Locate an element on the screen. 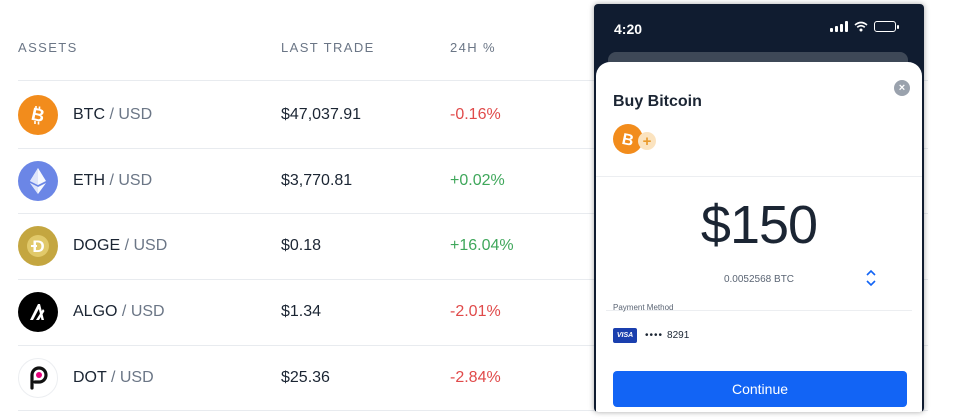 Image resolution: width=960 pixels, height=420 pixels. algorand-icon is located at coordinates (38, 312).